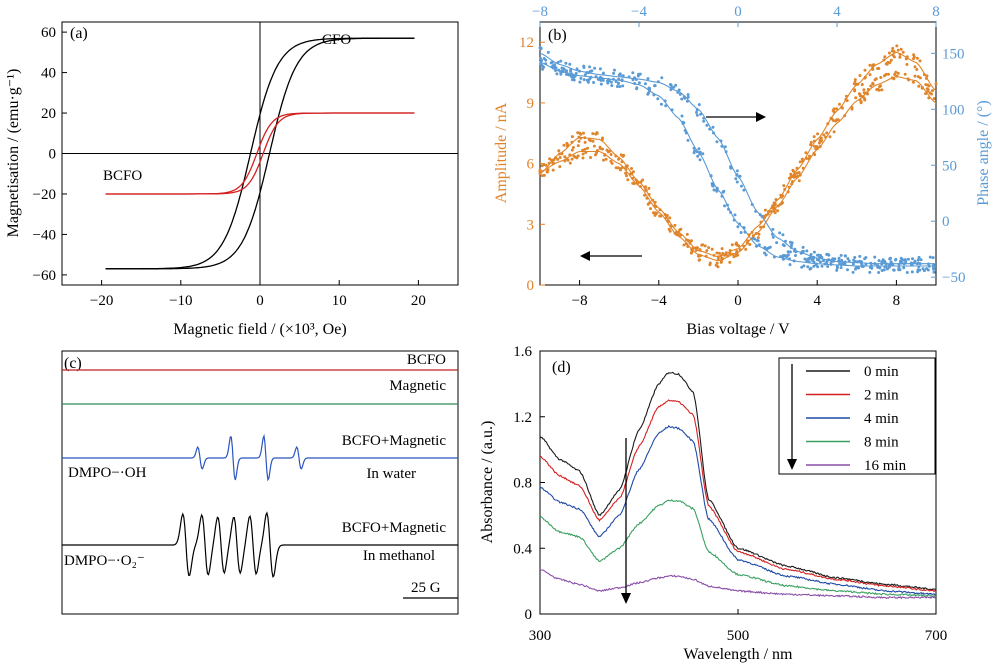 The height and width of the screenshot is (664, 1000). Describe the element at coordinates (531, 225) in the screenshot. I see `panel-b-left-ytick-label: 3` at that location.